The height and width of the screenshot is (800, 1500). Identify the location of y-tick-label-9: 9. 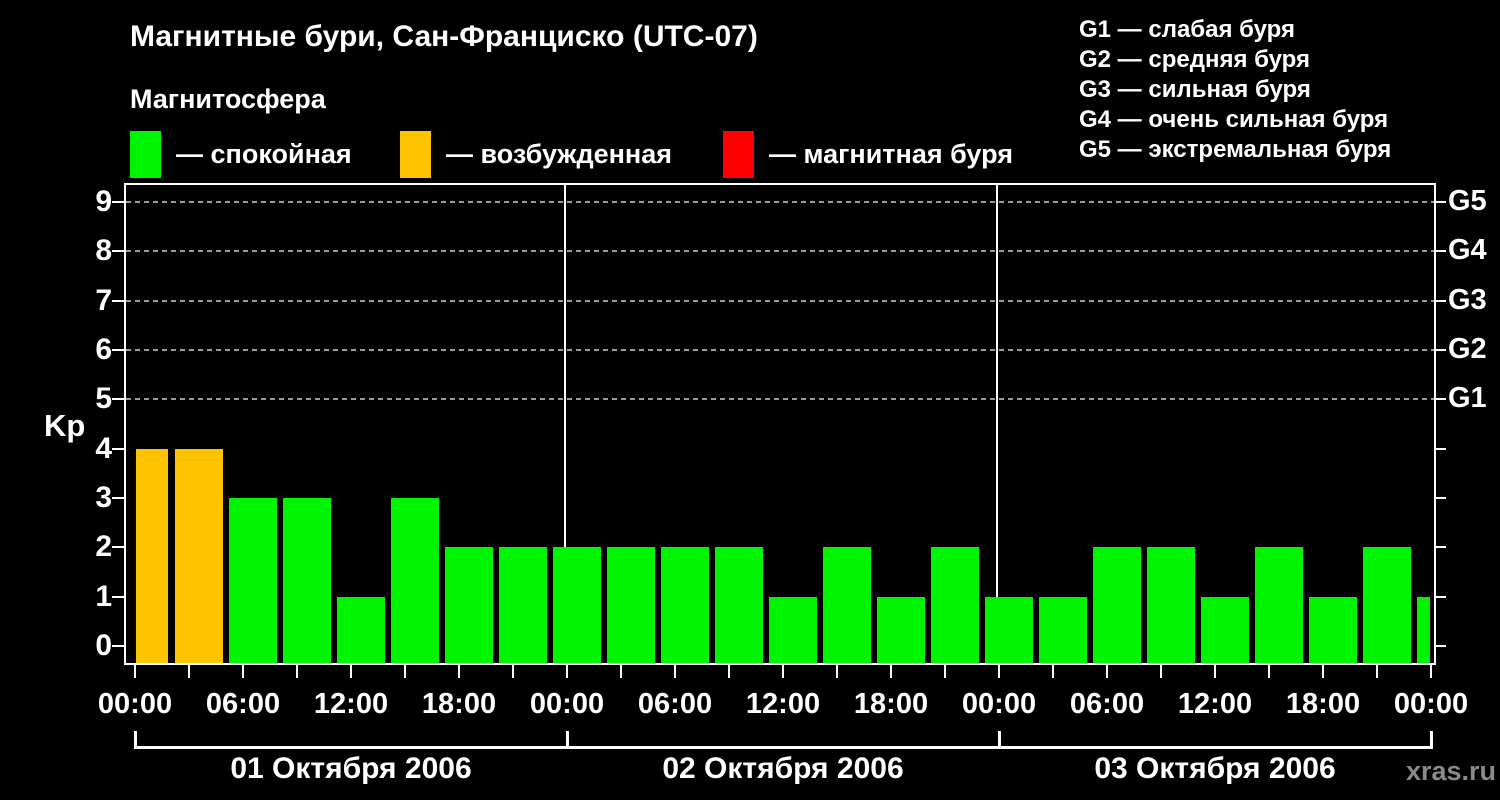
(103, 202).